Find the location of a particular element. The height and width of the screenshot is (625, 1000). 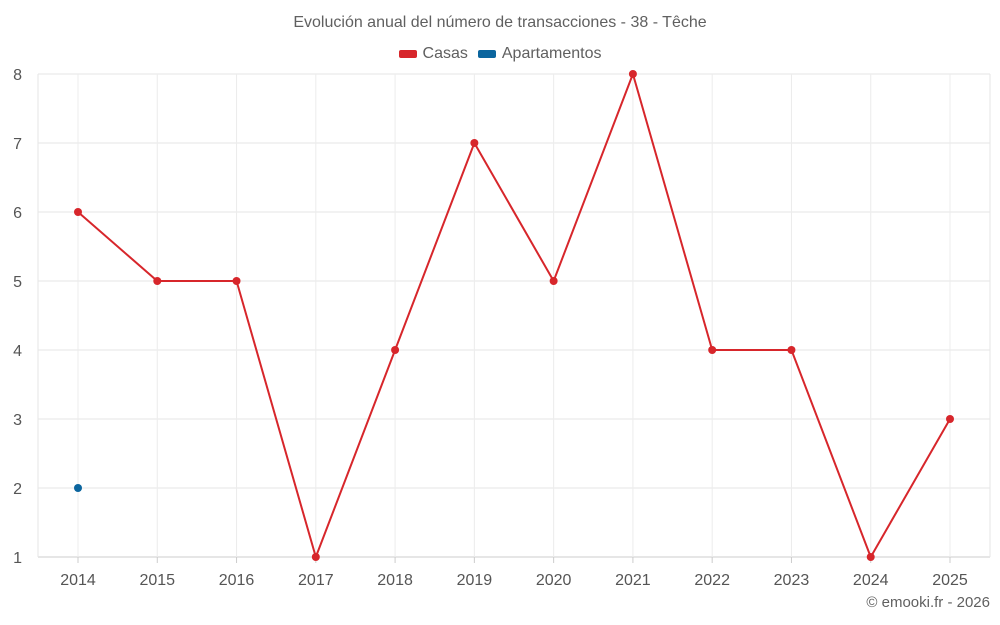

y-tick-label: 1 is located at coordinates (17, 558).